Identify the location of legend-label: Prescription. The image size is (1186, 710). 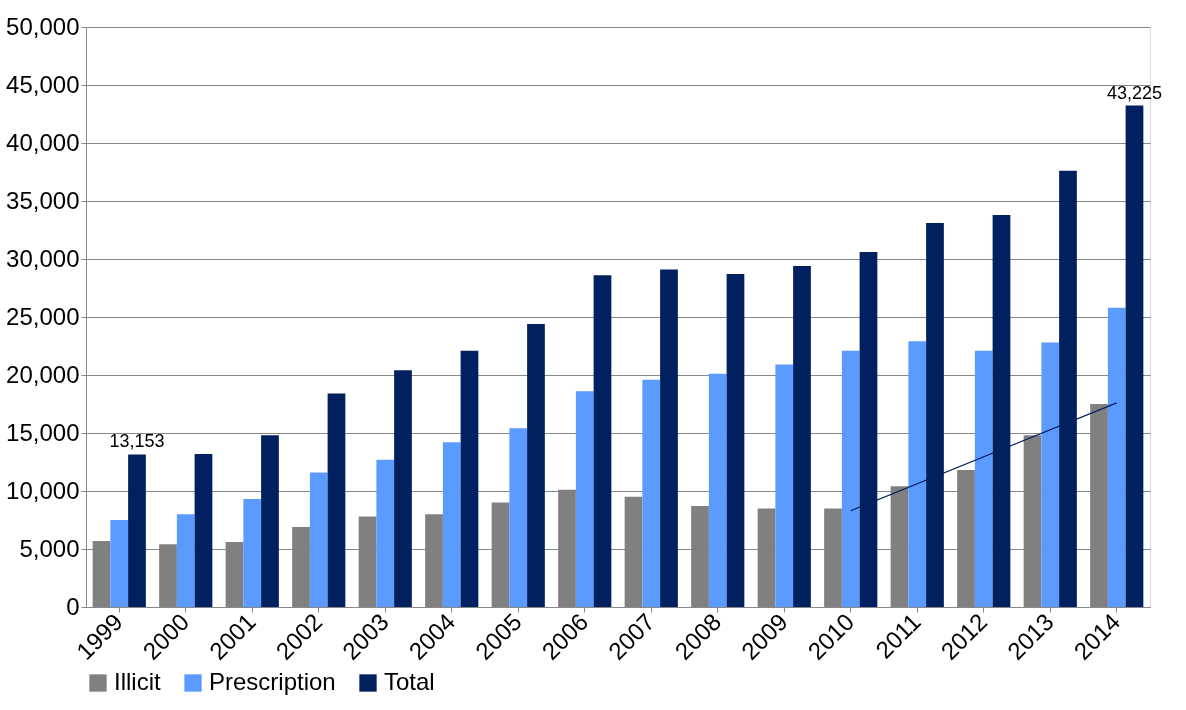
(272, 681).